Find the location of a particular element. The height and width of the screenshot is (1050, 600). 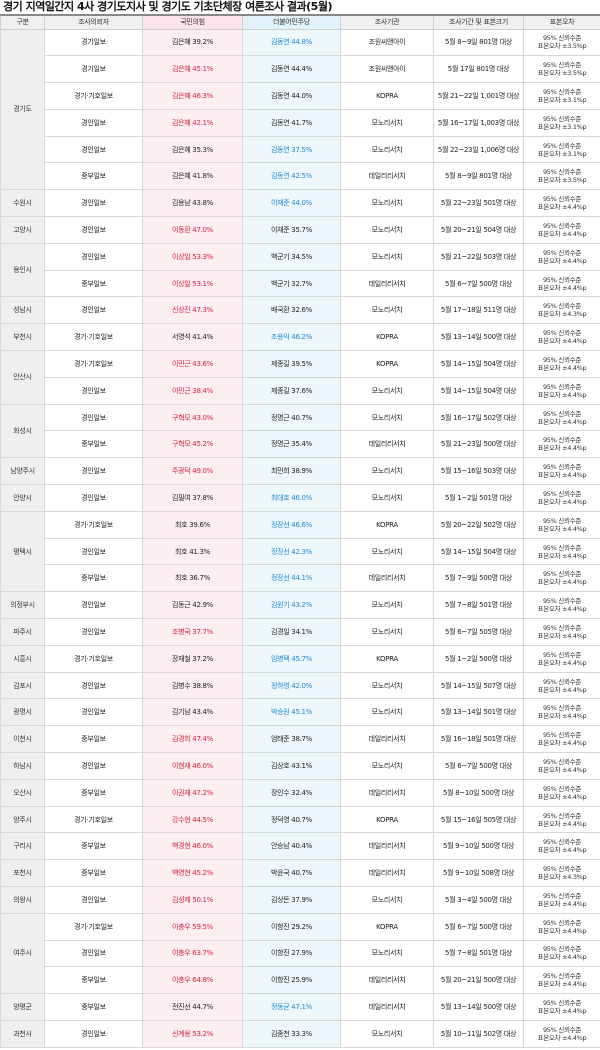

region-cell: 시흥시 is located at coordinates (22, 658).